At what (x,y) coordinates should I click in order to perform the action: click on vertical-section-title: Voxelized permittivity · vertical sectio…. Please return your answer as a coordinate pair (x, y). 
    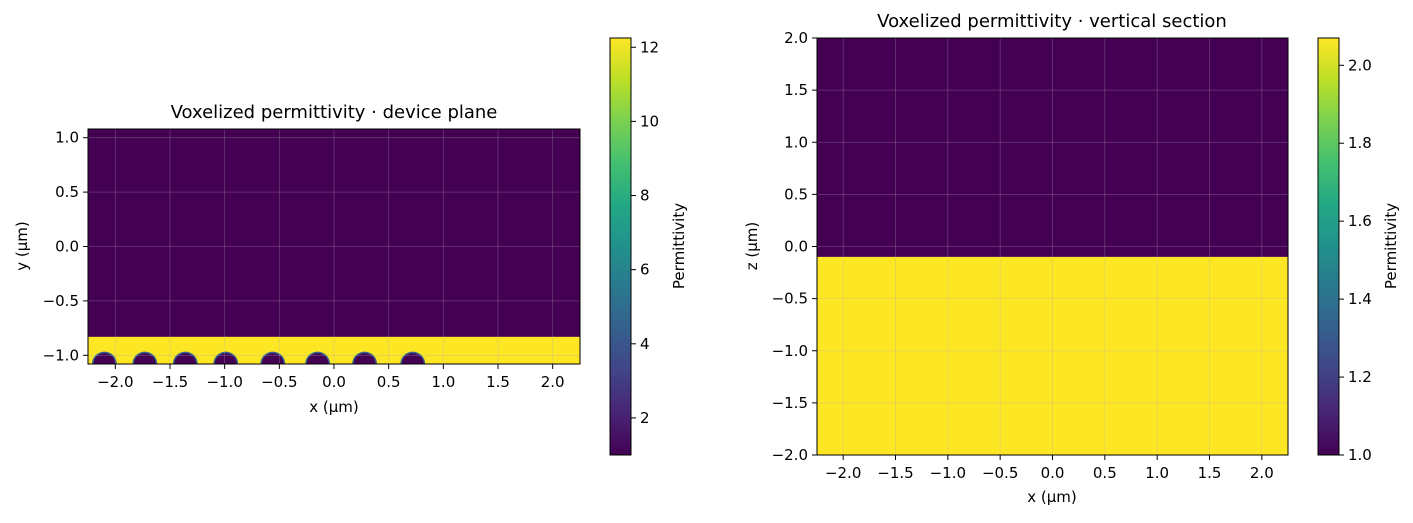
    Looking at the image, I should click on (1052, 21).